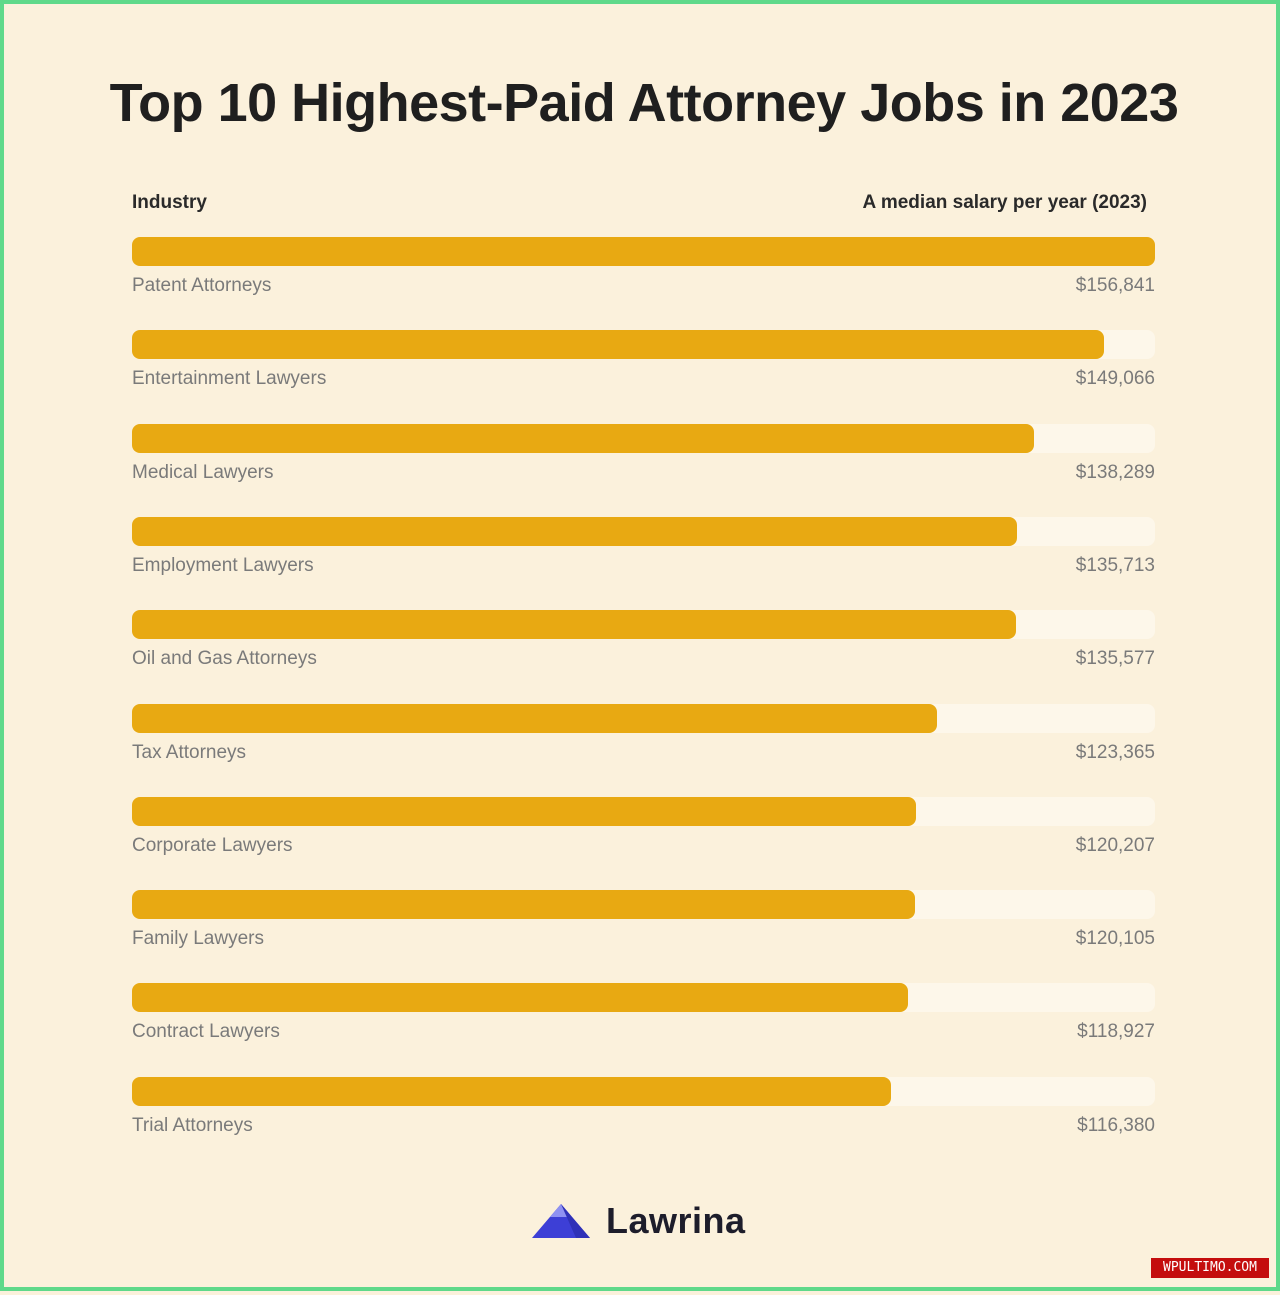  I want to click on bar-row: Tax Attorneys $123,365, so click(643, 738).